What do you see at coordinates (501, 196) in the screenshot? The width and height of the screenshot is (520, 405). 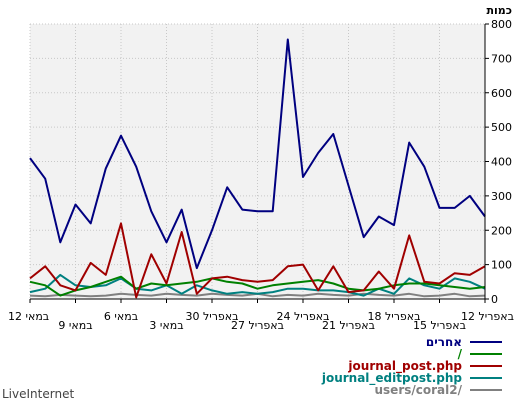 I see `y-tick-label: 300` at bounding box center [501, 196].